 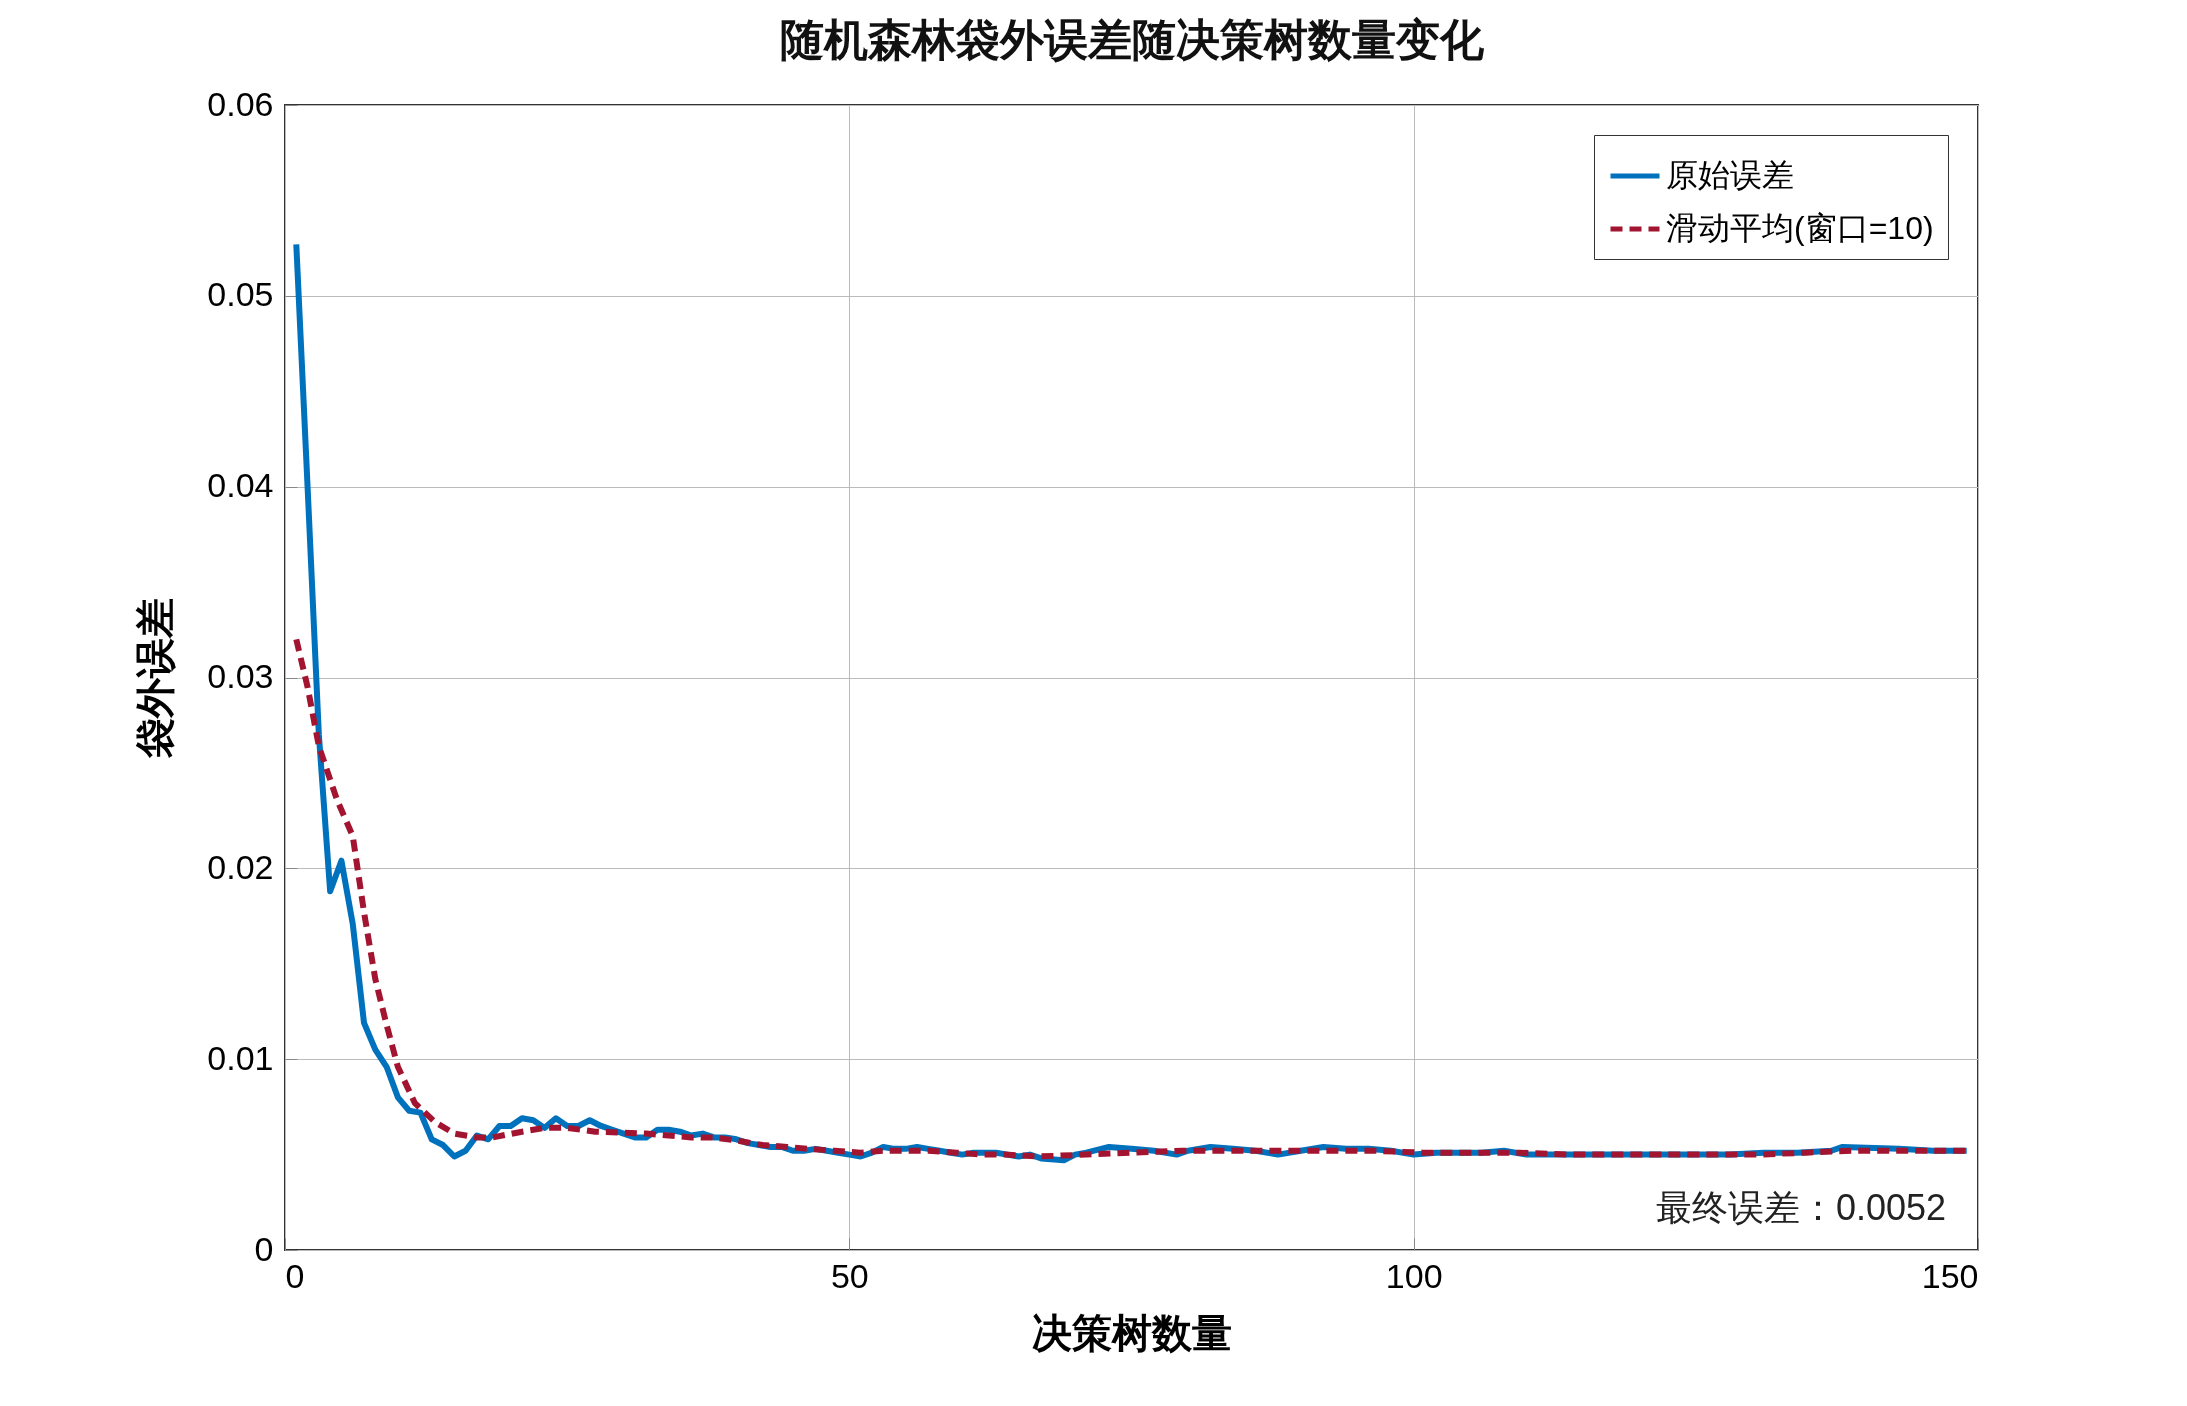 What do you see at coordinates (1132, 39) in the screenshot?
I see `chart-title: 随机森林袋外误差随决策树数量变化` at bounding box center [1132, 39].